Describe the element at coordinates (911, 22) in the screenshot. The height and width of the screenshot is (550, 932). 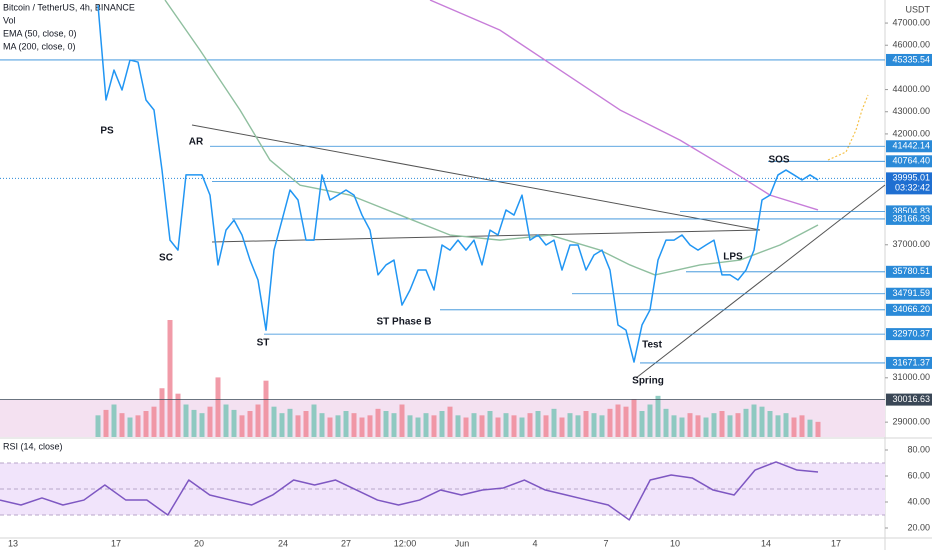
I see `y-tick-label: 47000.00` at that location.